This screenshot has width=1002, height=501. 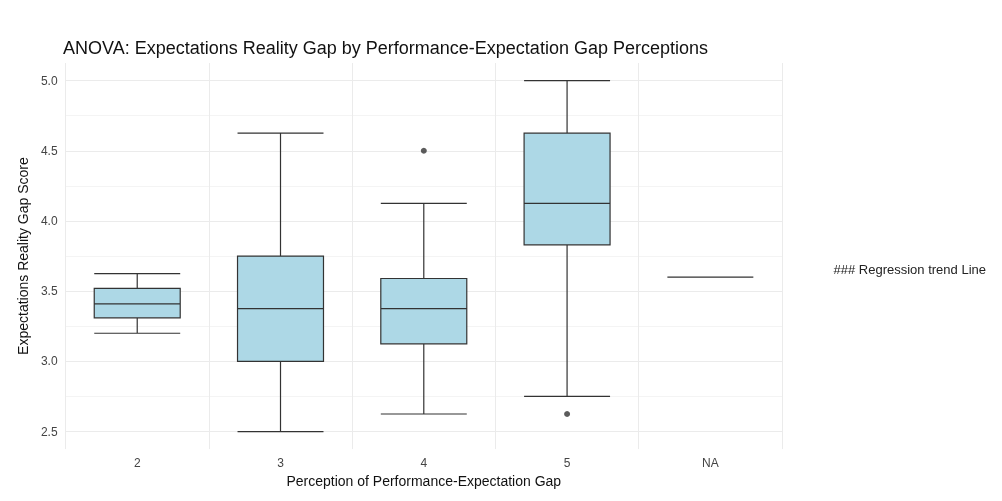 I want to click on y-tick-label: 3.0, so click(x=49, y=361).